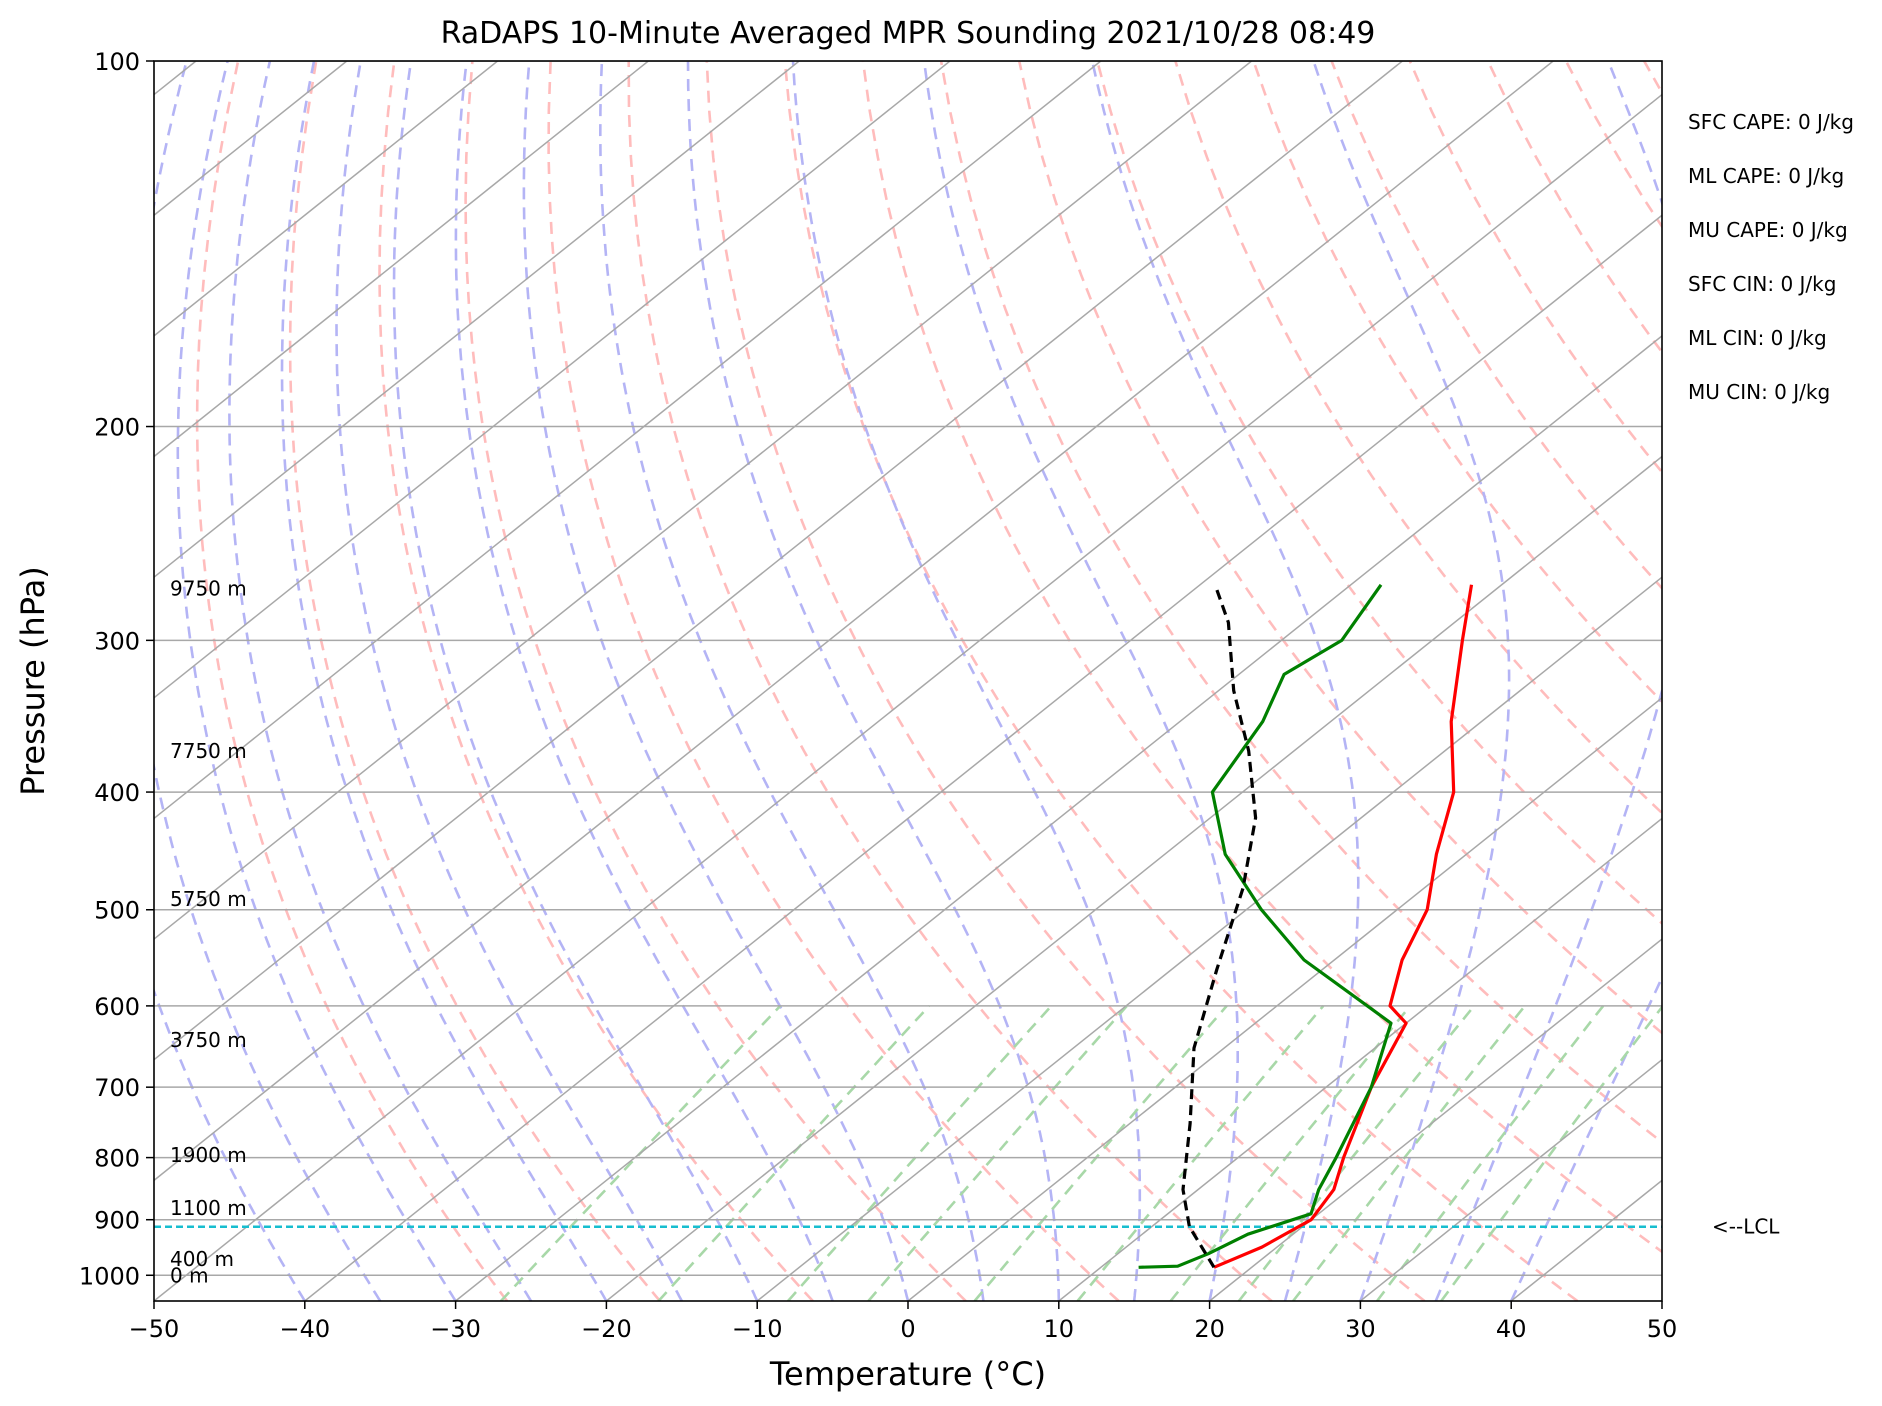 Image resolution: width=1882 pixels, height=1406 pixels. I want to click on x-tick-label: 30, so click(1360, 1329).